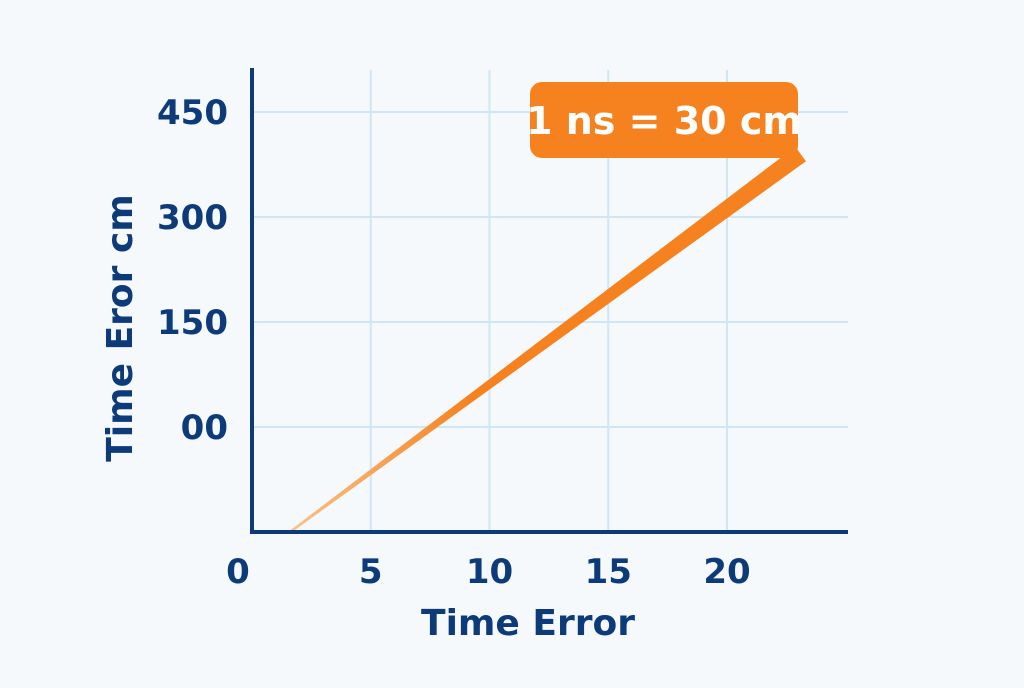 The width and height of the screenshot is (1024, 688). I want to click on annotation-box, so click(664, 120).